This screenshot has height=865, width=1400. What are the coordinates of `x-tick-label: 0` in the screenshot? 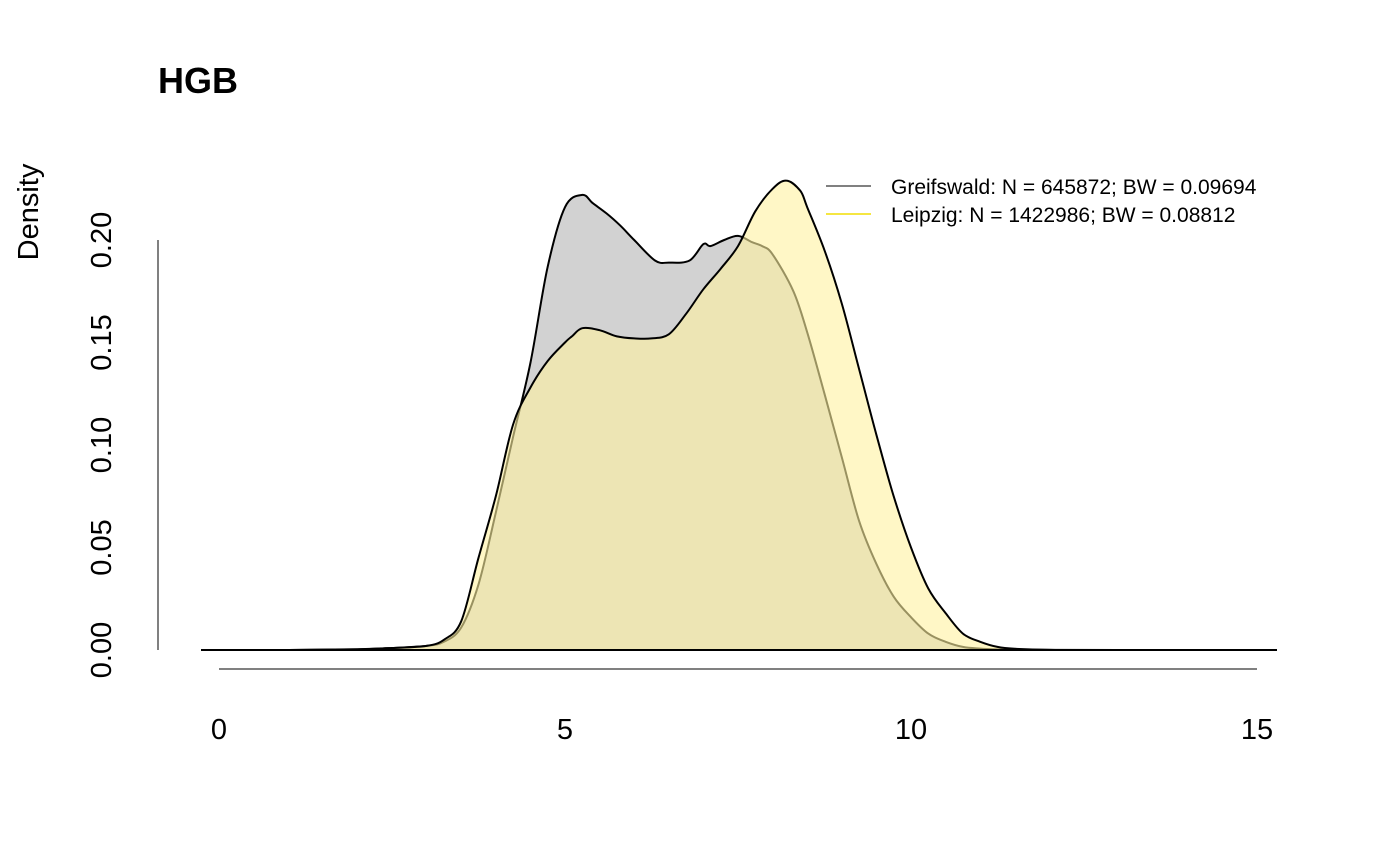 It's located at (219, 730).